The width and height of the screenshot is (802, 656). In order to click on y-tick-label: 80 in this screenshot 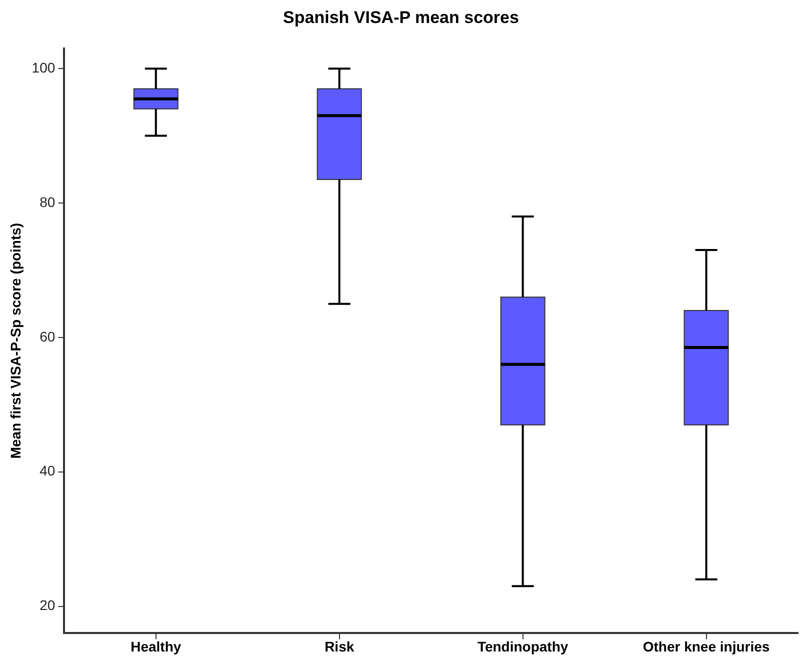, I will do `click(48, 202)`.